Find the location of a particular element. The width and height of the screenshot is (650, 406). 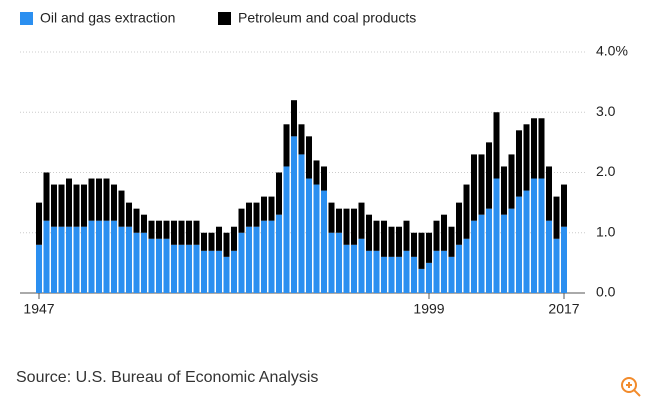

legend-swatch is located at coordinates (224, 18).